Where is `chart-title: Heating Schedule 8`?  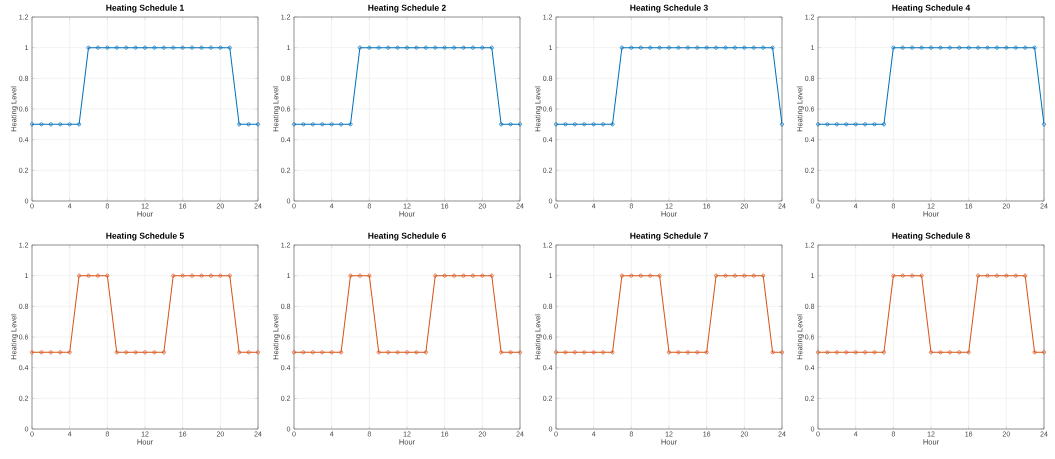
chart-title: Heating Schedule 8 is located at coordinates (931, 236).